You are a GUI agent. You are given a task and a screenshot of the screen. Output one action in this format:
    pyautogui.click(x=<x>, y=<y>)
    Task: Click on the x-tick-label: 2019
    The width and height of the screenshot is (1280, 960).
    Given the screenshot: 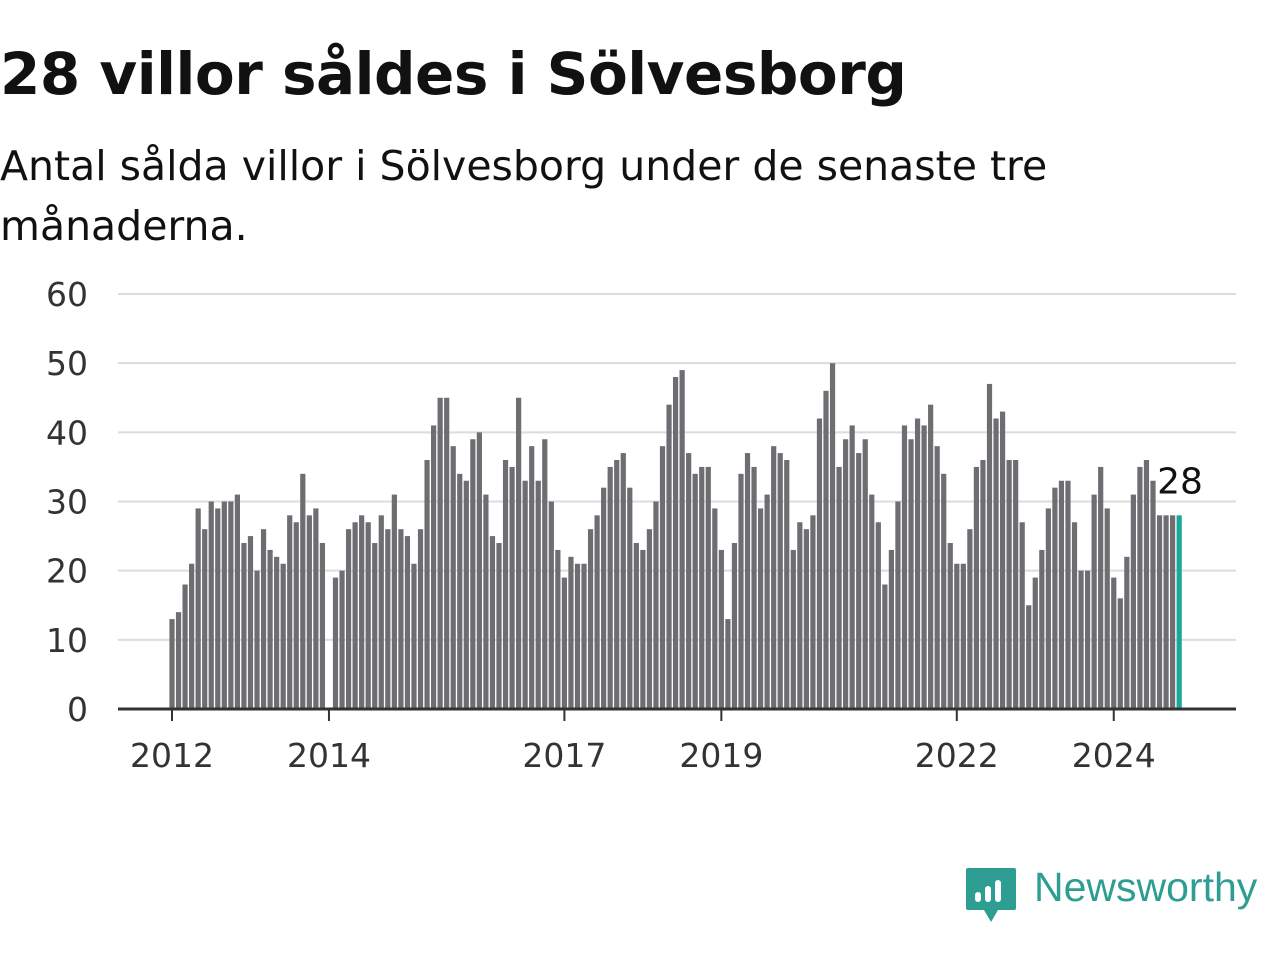 What is the action you would take?
    pyautogui.click(x=721, y=755)
    